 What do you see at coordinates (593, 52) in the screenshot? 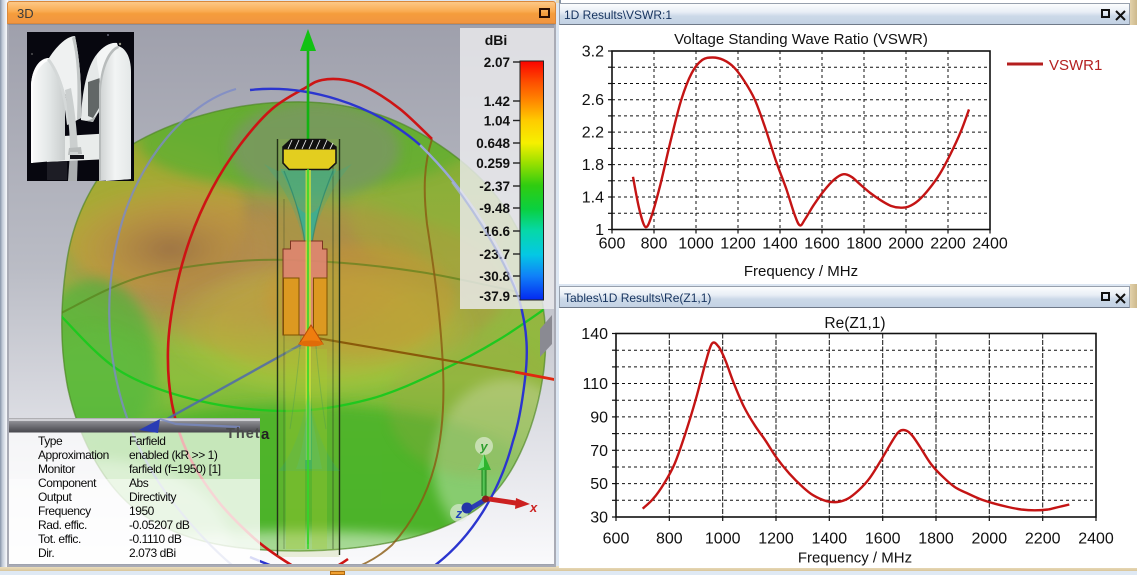
I see `svg-text: 3.2` at bounding box center [593, 52].